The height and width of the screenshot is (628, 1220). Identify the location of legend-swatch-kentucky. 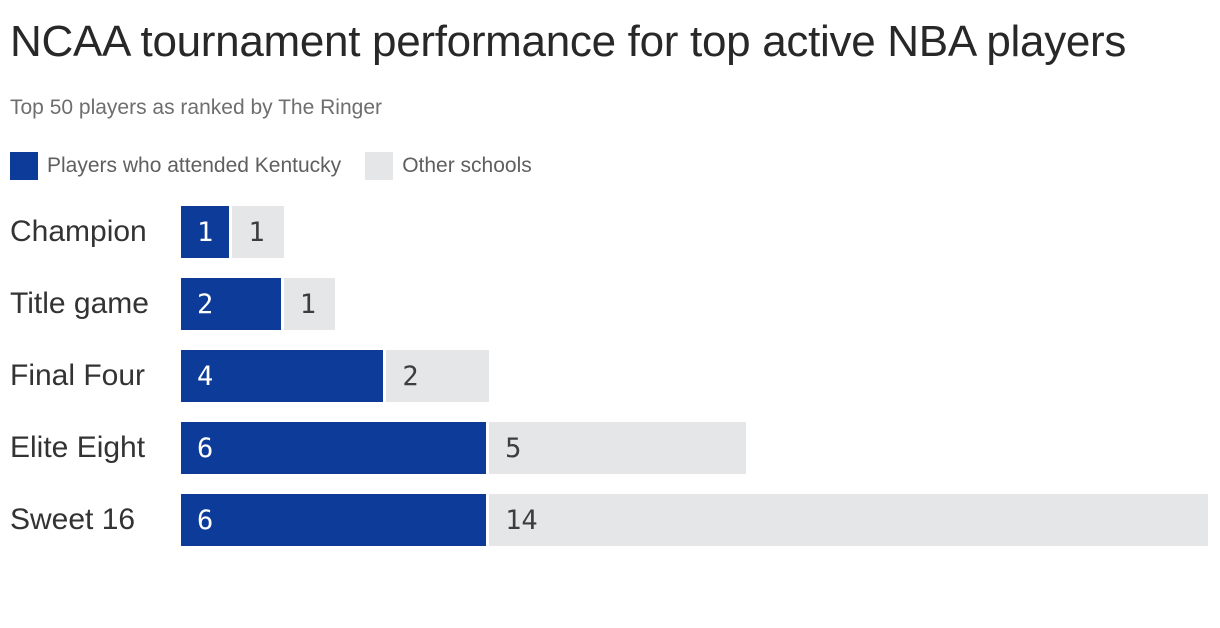
(24, 166).